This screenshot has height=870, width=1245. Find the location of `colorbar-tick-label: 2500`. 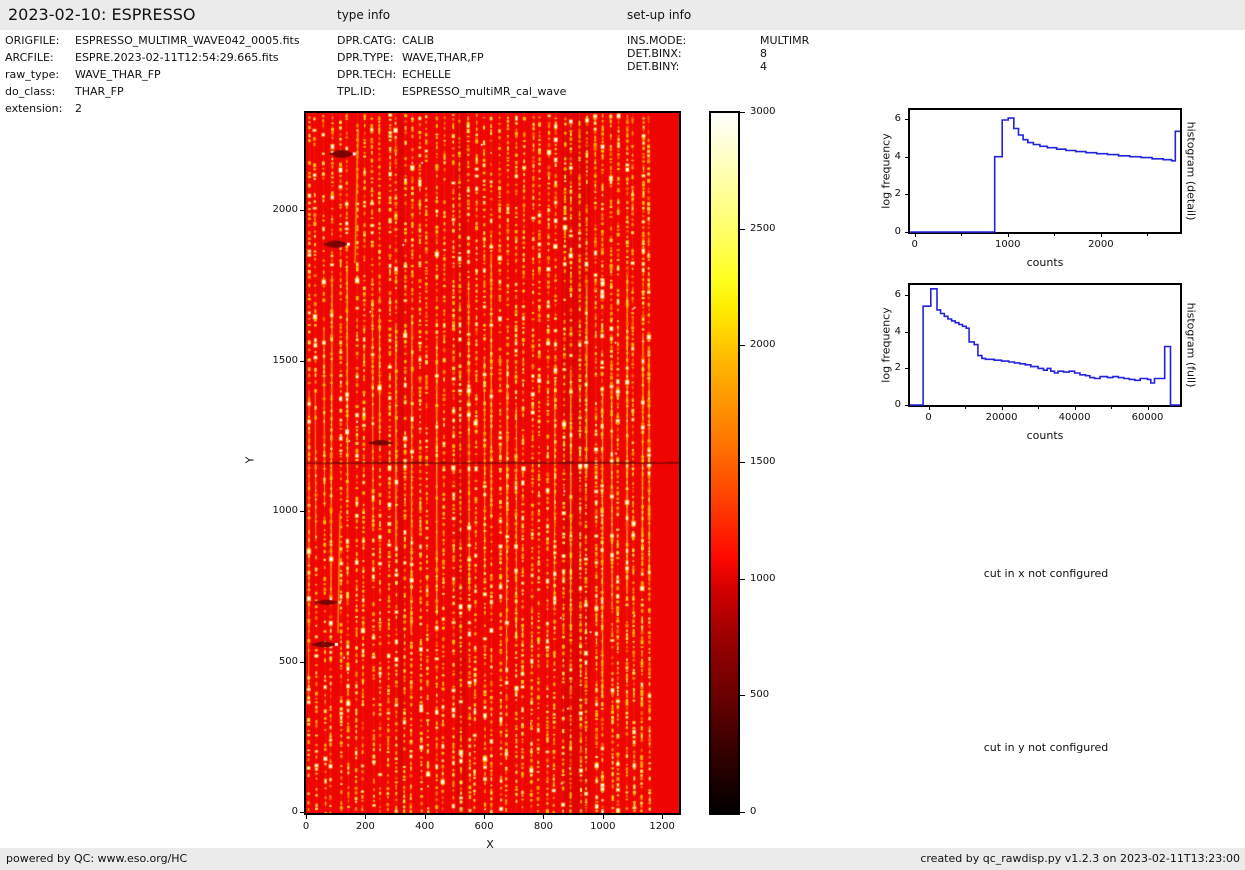

colorbar-tick-label: 2500 is located at coordinates (763, 228).